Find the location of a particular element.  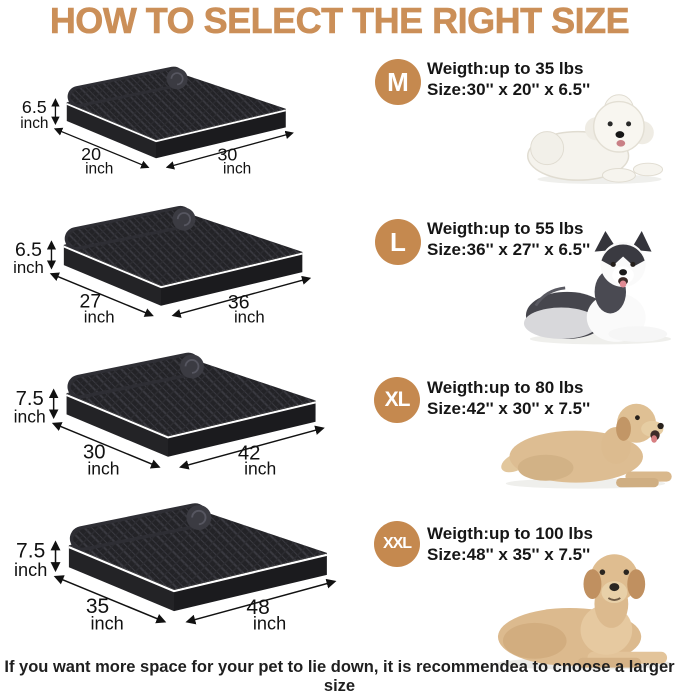

white-fluffy-dog-icon is located at coordinates (595, 139).